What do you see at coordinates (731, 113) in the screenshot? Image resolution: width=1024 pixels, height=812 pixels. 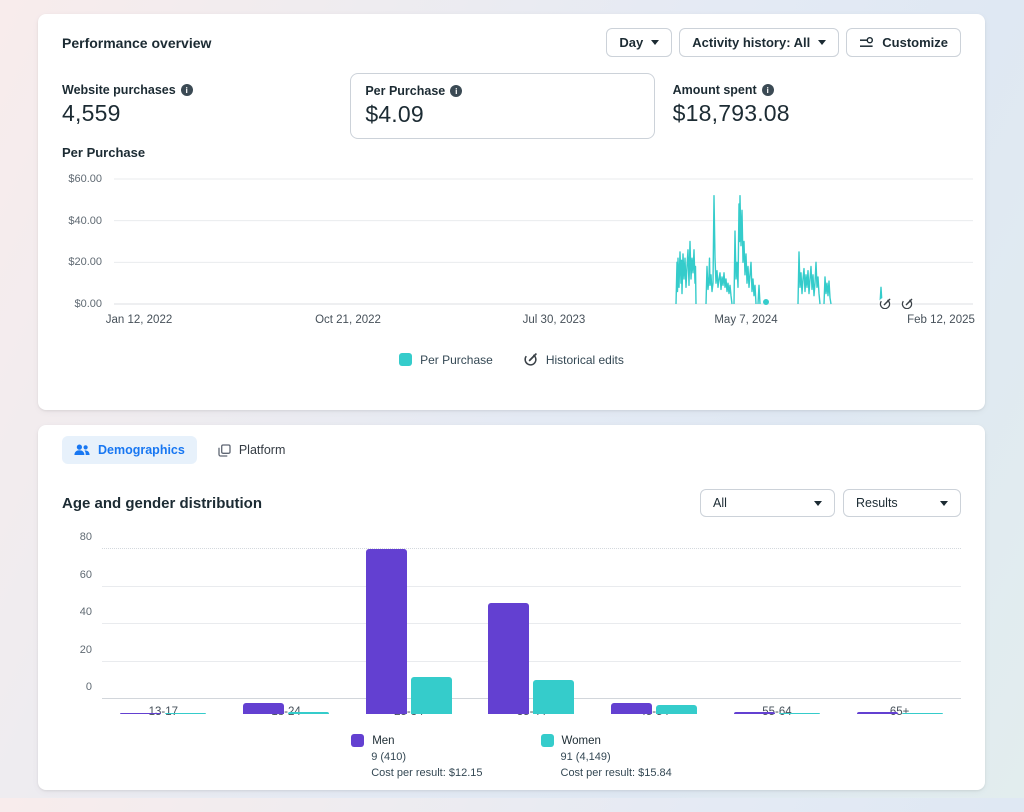 I see `amount-spent-value: $18,793.08` at bounding box center [731, 113].